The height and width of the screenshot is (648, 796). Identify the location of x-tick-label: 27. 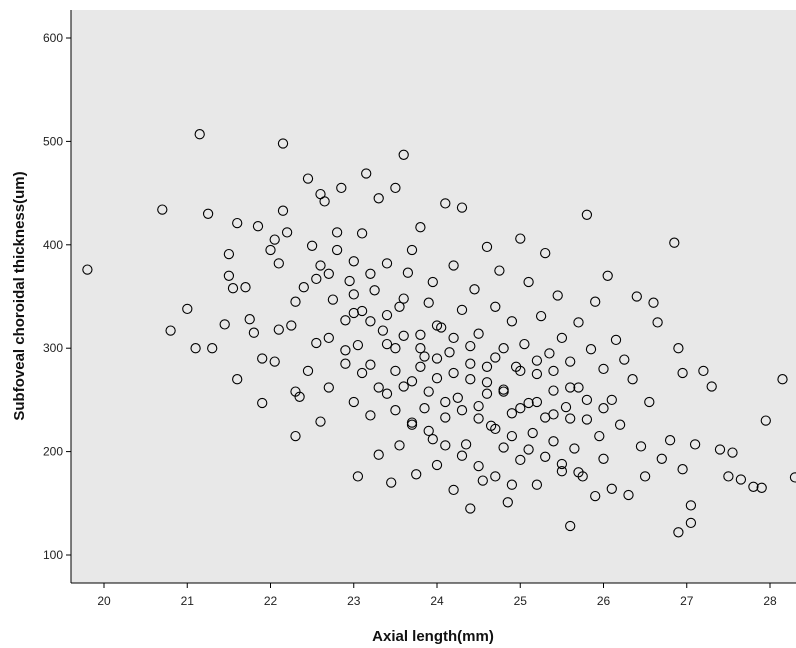
(687, 601).